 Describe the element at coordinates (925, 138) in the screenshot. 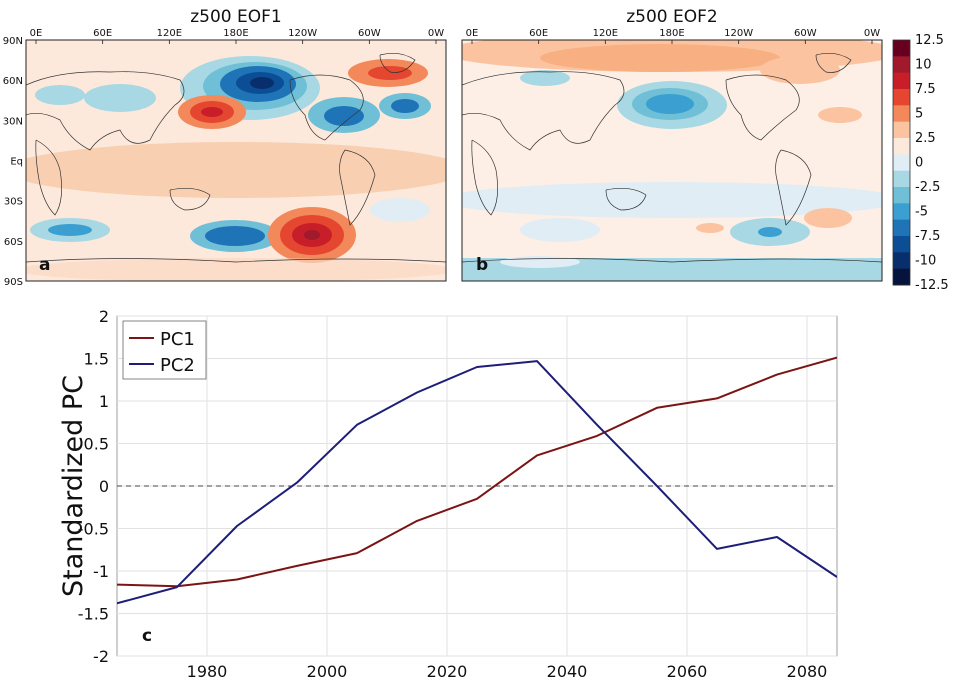

I see `colorbar-tick-label: 2.5` at that location.